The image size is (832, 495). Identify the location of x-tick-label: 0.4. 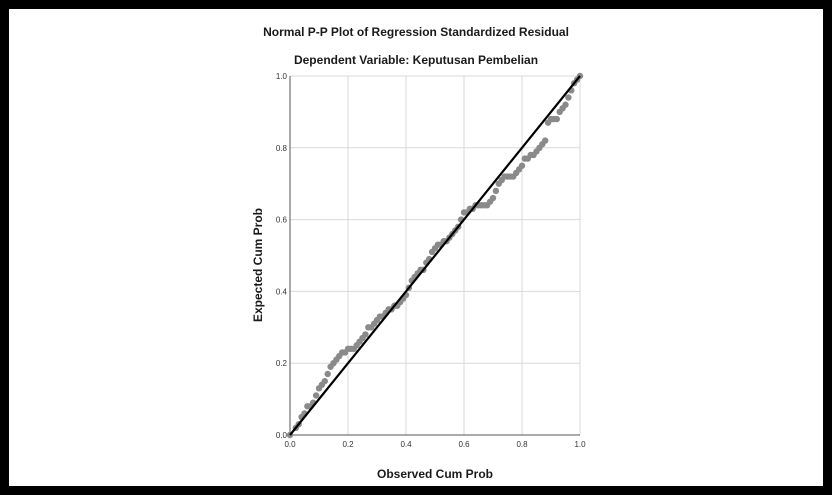
(406, 444).